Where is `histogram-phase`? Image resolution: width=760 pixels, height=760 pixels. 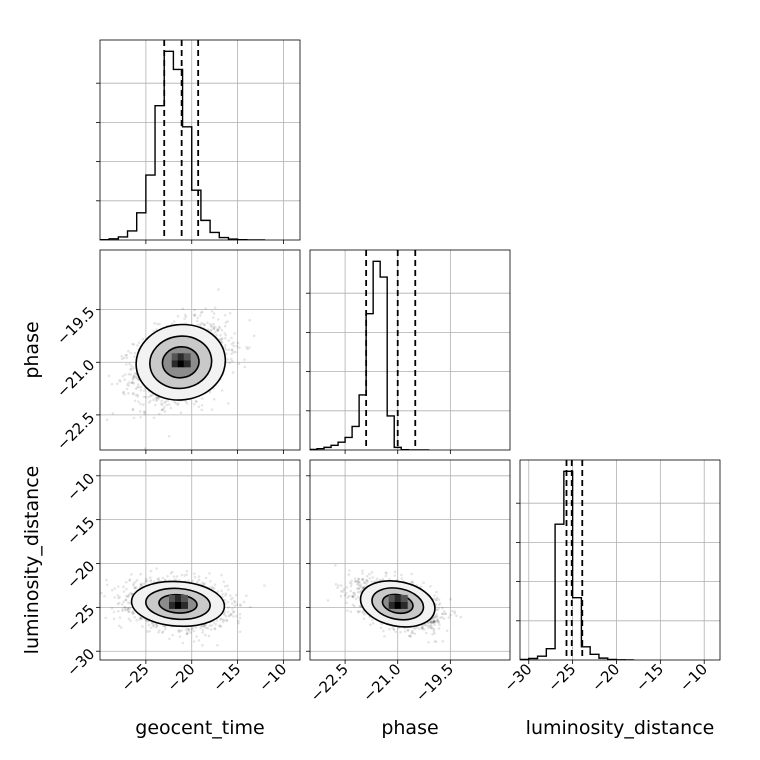 histogram-phase is located at coordinates (408, 351).